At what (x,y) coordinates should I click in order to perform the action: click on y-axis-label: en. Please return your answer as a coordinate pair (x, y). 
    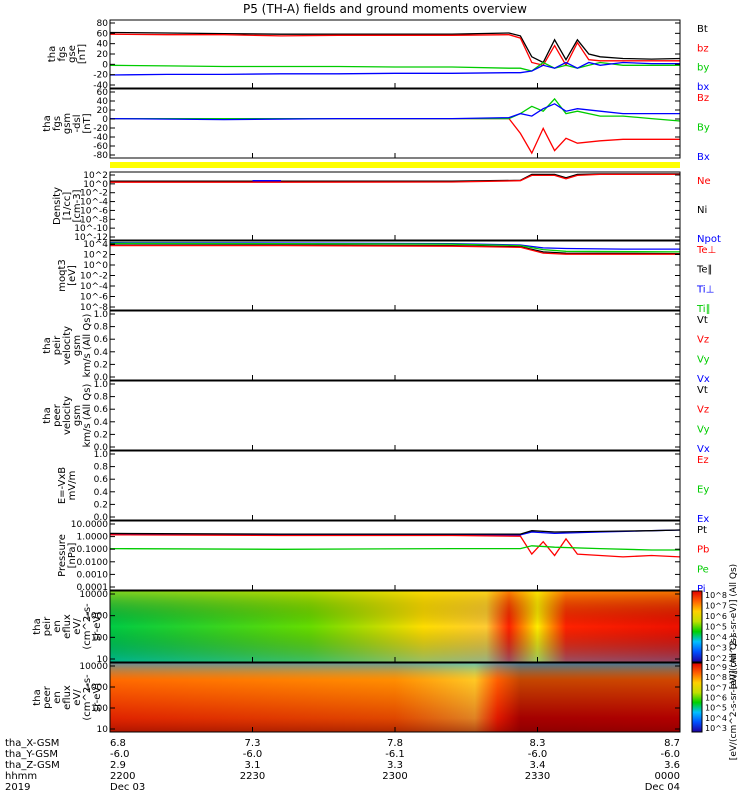
    Looking at the image, I should click on (57, 697).